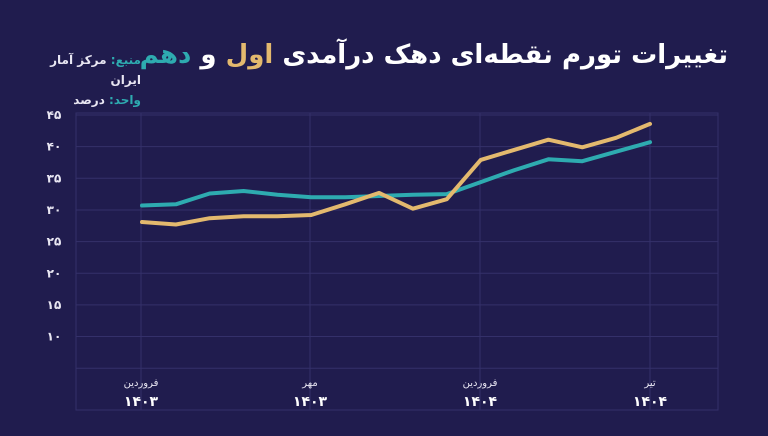 This screenshot has width=768, height=436. I want to click on x-axis-labels: فروردین ۱۴۰۳ مهر ۱۴۰۳ فروردین ۱۴۰۴ تیر ۱۴۰۴, so click(396, 394).